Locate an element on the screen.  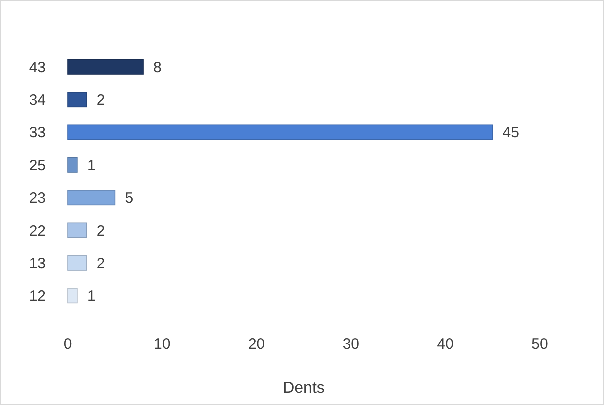
x-tick-label: 30 is located at coordinates (351, 344).